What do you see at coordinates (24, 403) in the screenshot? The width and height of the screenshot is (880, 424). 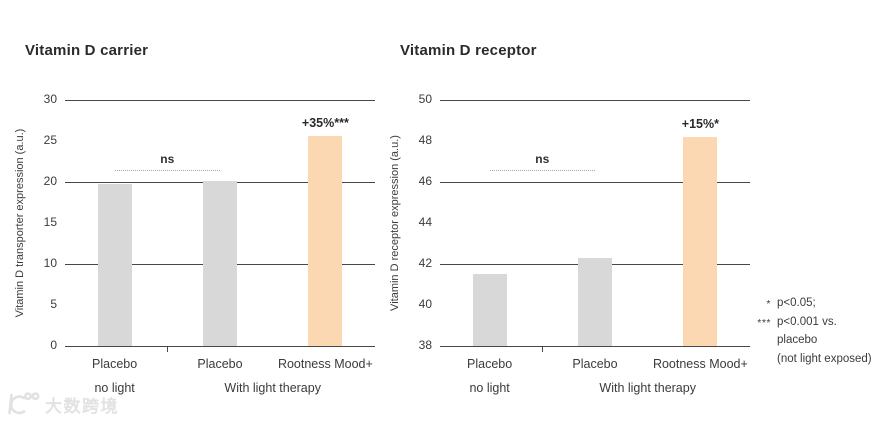 I see `watermark-logo-icon` at bounding box center [24, 403].